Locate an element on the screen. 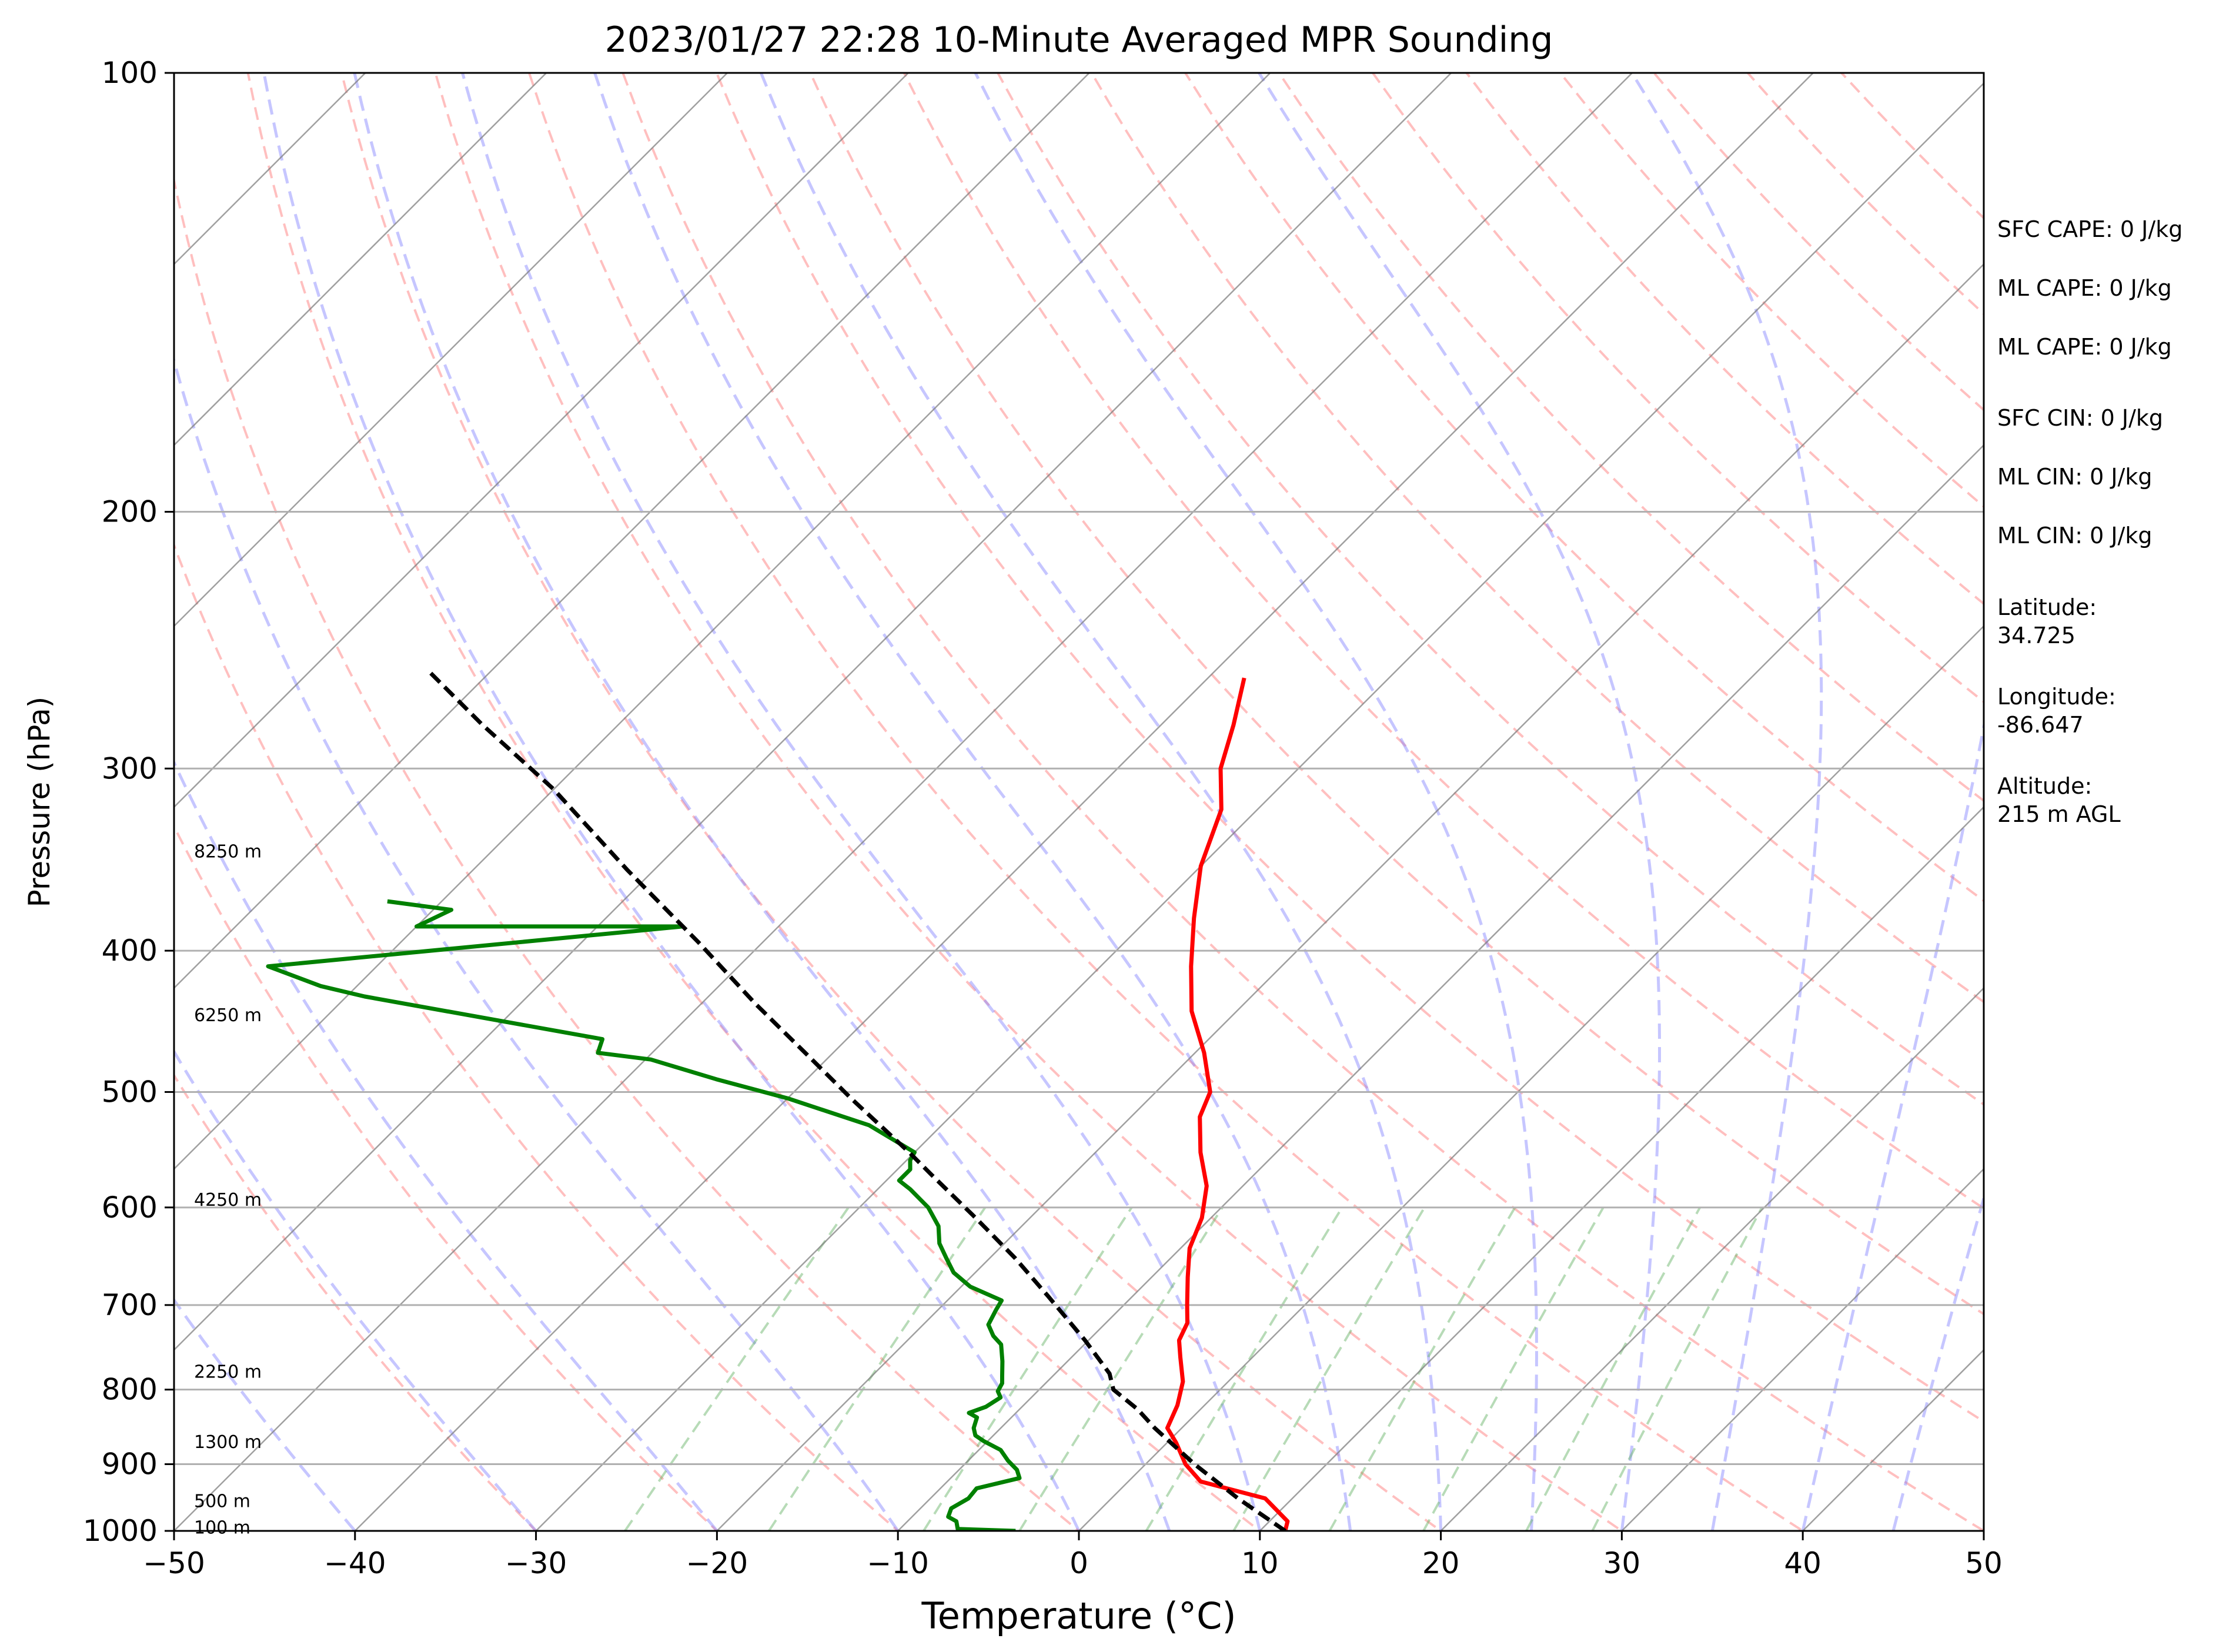  x-tick-label: 40 is located at coordinates (1803, 1563).